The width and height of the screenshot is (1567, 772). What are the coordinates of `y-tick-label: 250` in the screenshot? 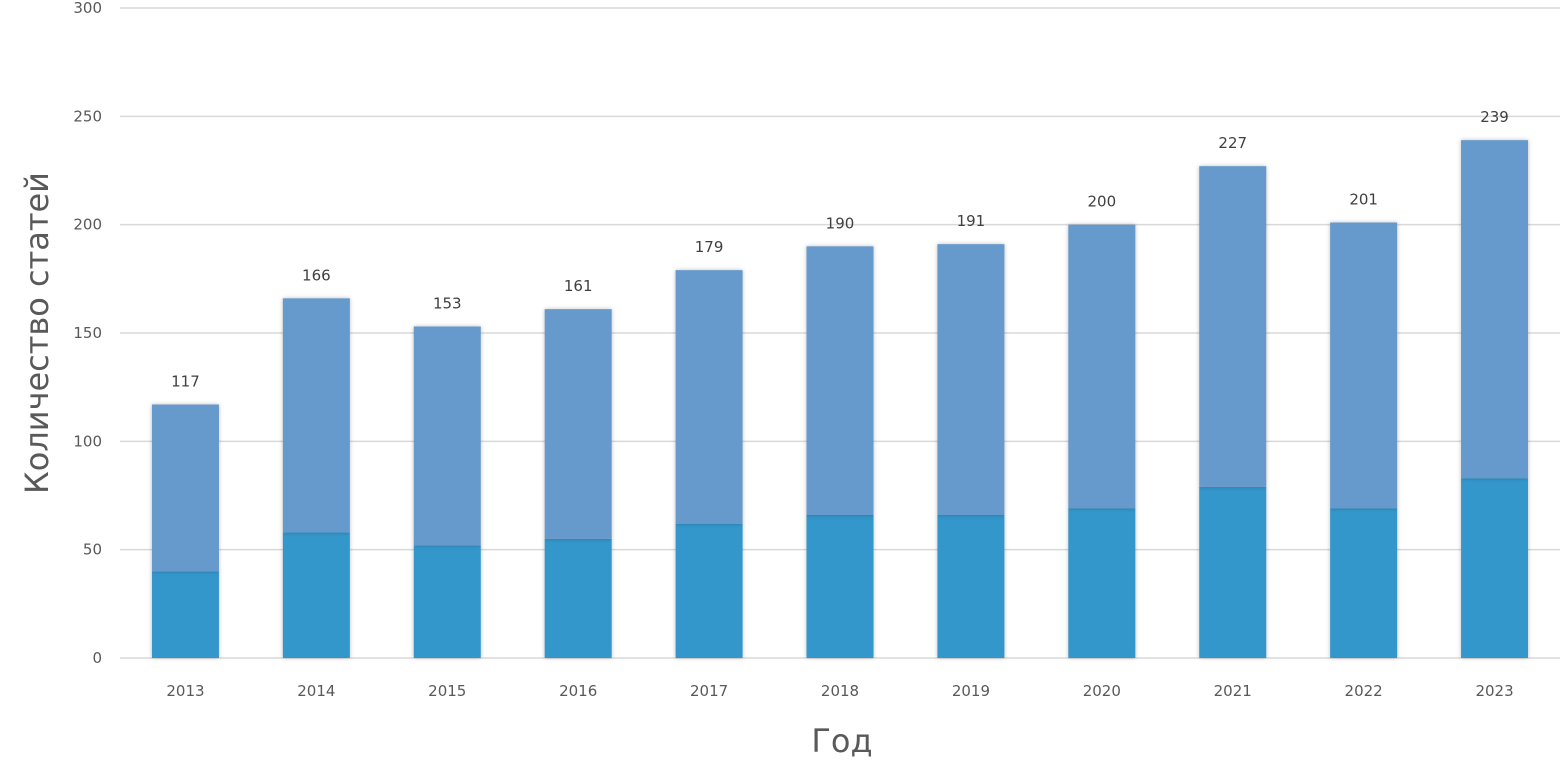 It's located at (87, 116).